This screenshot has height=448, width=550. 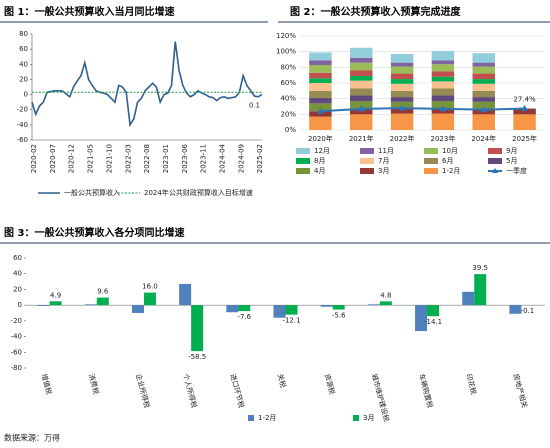 I want to click on y-tick-label: 0%, so click(x=290, y=130).